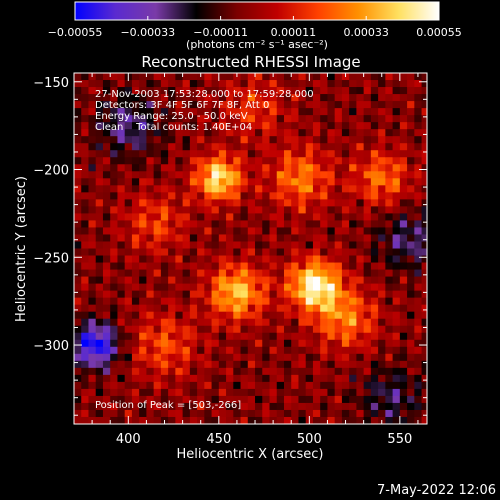  What do you see at coordinates (173, 127) in the screenshot?
I see `annotation-clean-counts: Clean Total counts: 1.40E+04` at bounding box center [173, 127].